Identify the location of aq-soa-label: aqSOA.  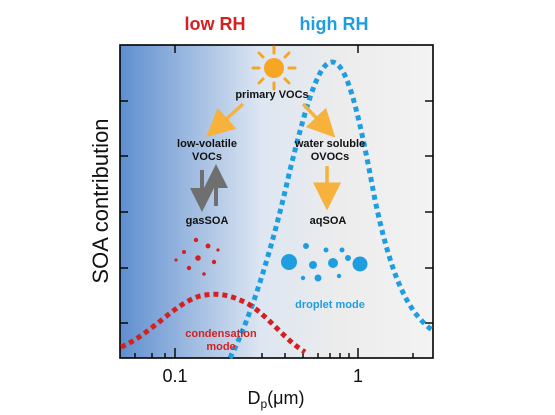
(328, 221).